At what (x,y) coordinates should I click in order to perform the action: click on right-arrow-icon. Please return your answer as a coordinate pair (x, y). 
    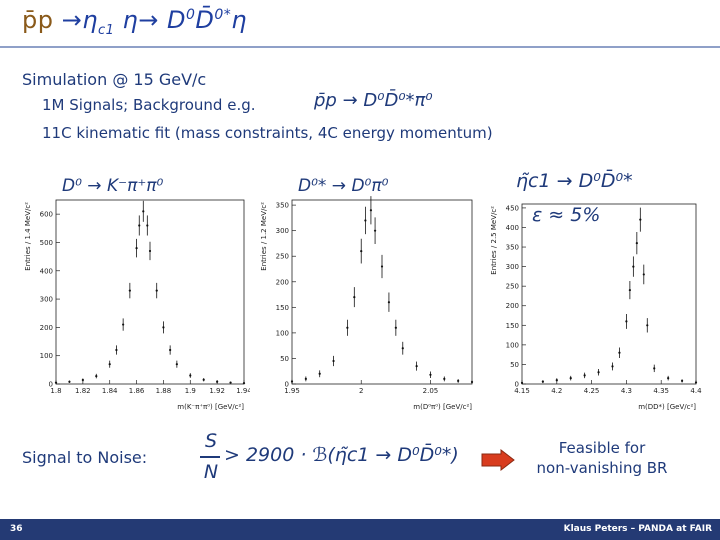
    Looking at the image, I should click on (498, 460).